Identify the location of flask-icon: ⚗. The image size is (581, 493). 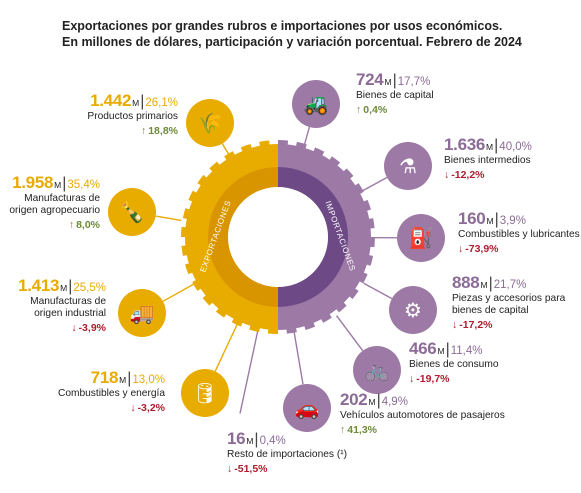
(408, 166).